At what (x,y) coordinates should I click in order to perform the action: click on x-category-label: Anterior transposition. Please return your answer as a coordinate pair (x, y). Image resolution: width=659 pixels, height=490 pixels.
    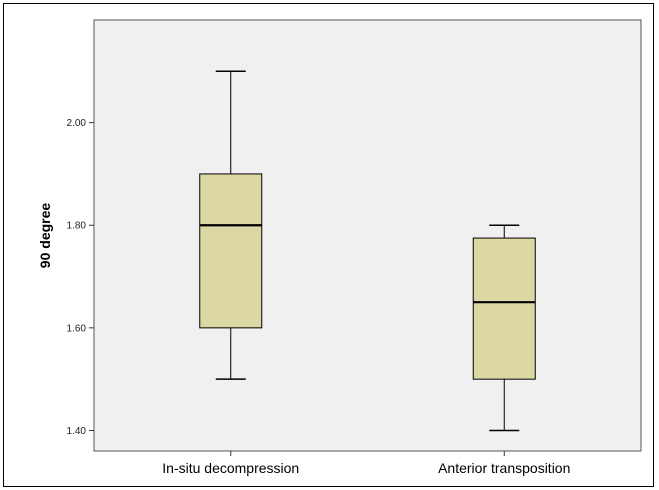
    Looking at the image, I should click on (504, 468).